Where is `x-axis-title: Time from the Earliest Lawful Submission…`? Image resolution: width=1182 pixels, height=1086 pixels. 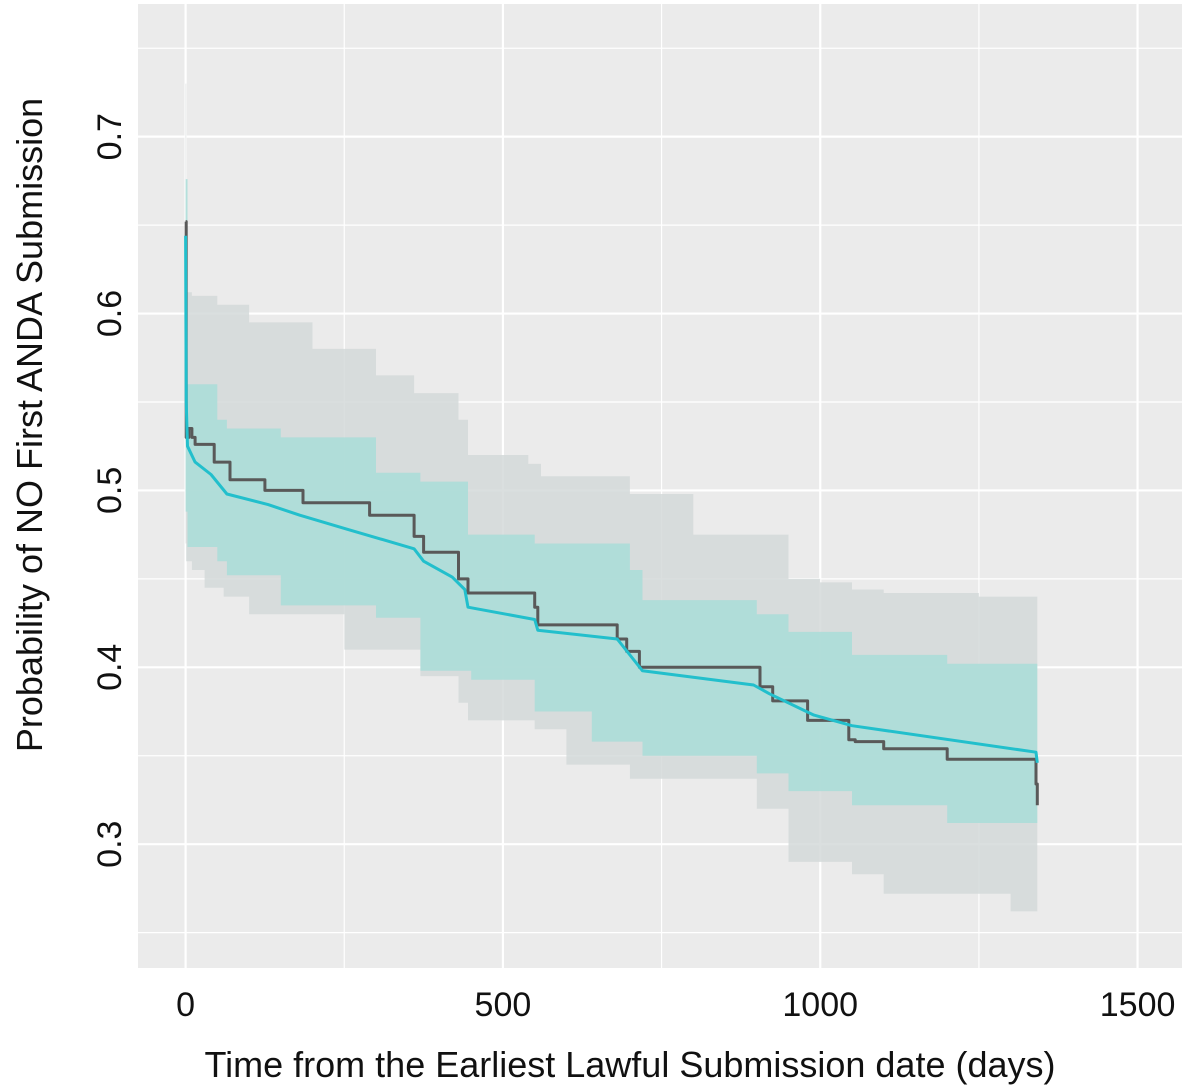 x-axis-title: Time from the Earliest Lawful Submission… is located at coordinates (630, 1064).